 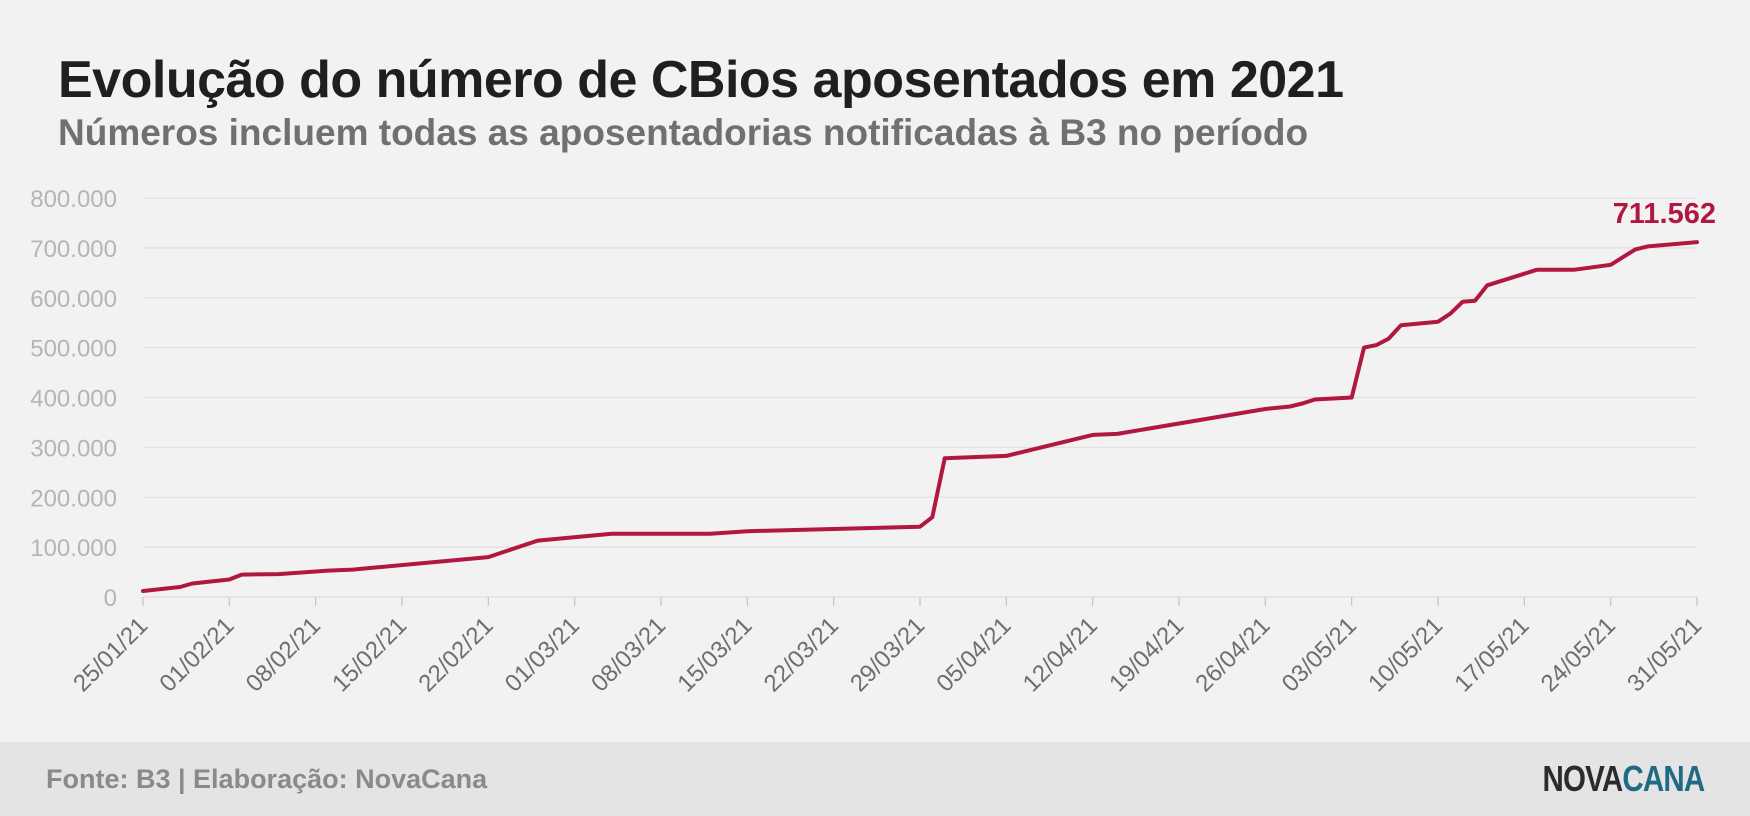 I want to click on last-value-label: 711.562, so click(x=1664, y=214).